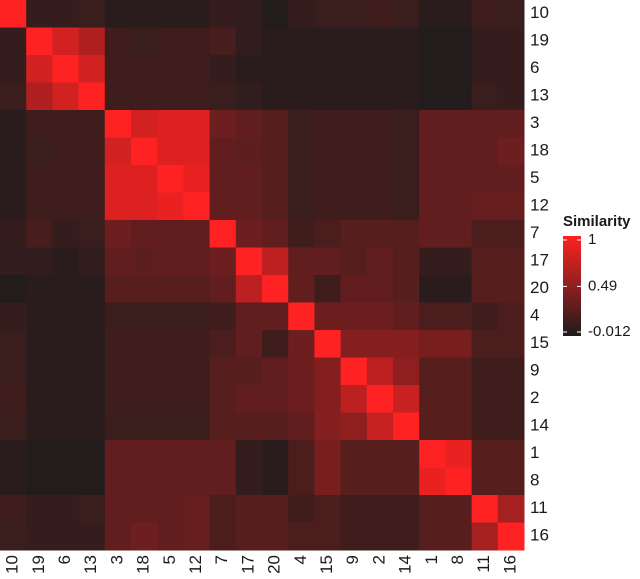 This screenshot has width=640, height=579. Describe the element at coordinates (539, 12) in the screenshot. I see `y-tick-label: 10` at that location.